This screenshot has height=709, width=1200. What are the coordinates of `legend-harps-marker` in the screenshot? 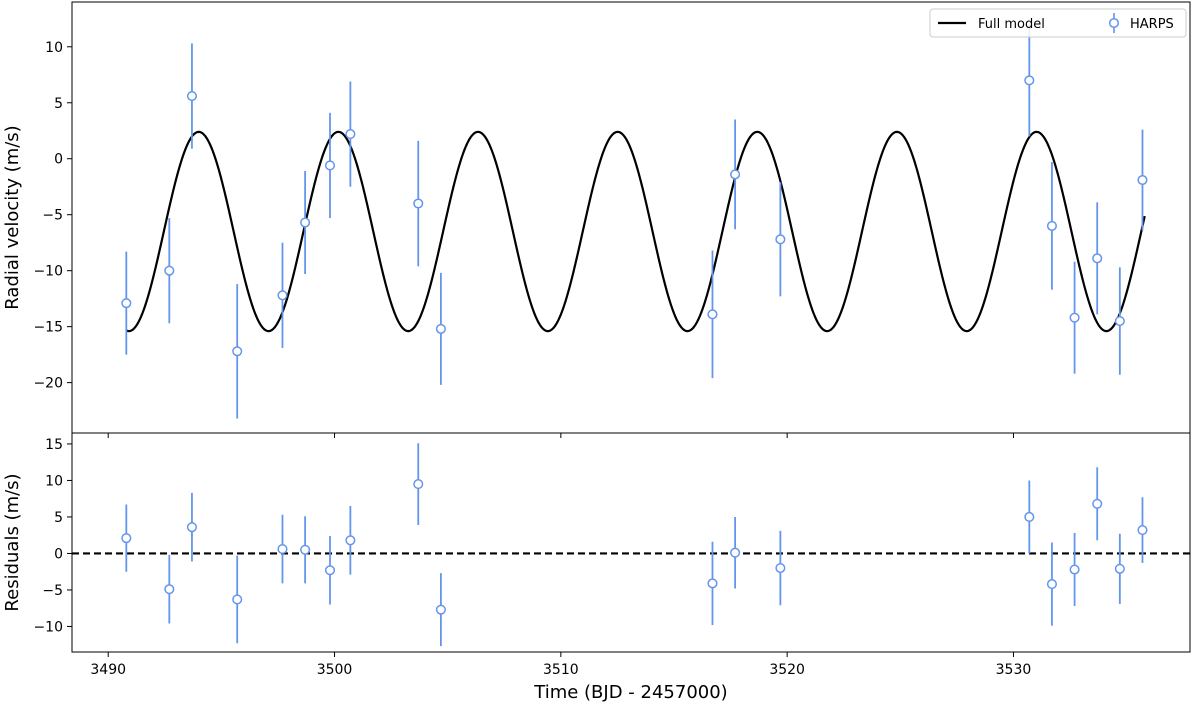 It's located at (1114, 23).